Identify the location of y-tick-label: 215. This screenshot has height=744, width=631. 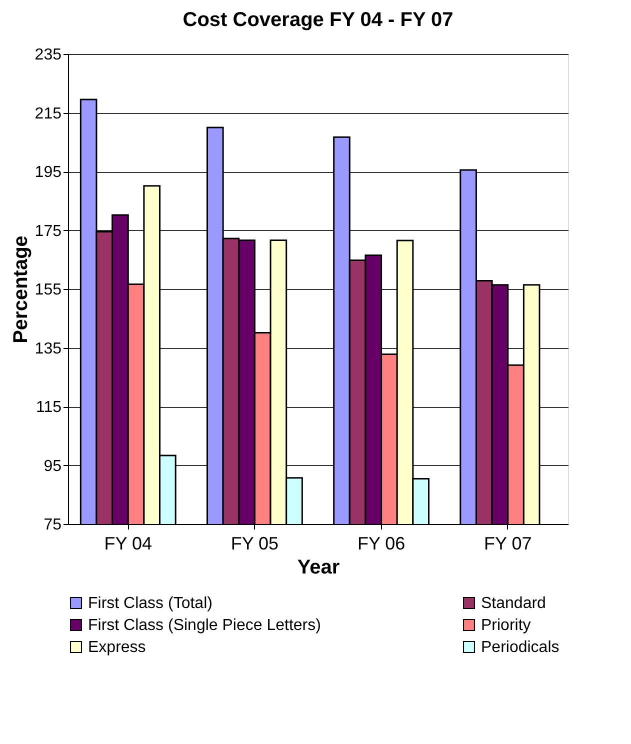
(48, 113).